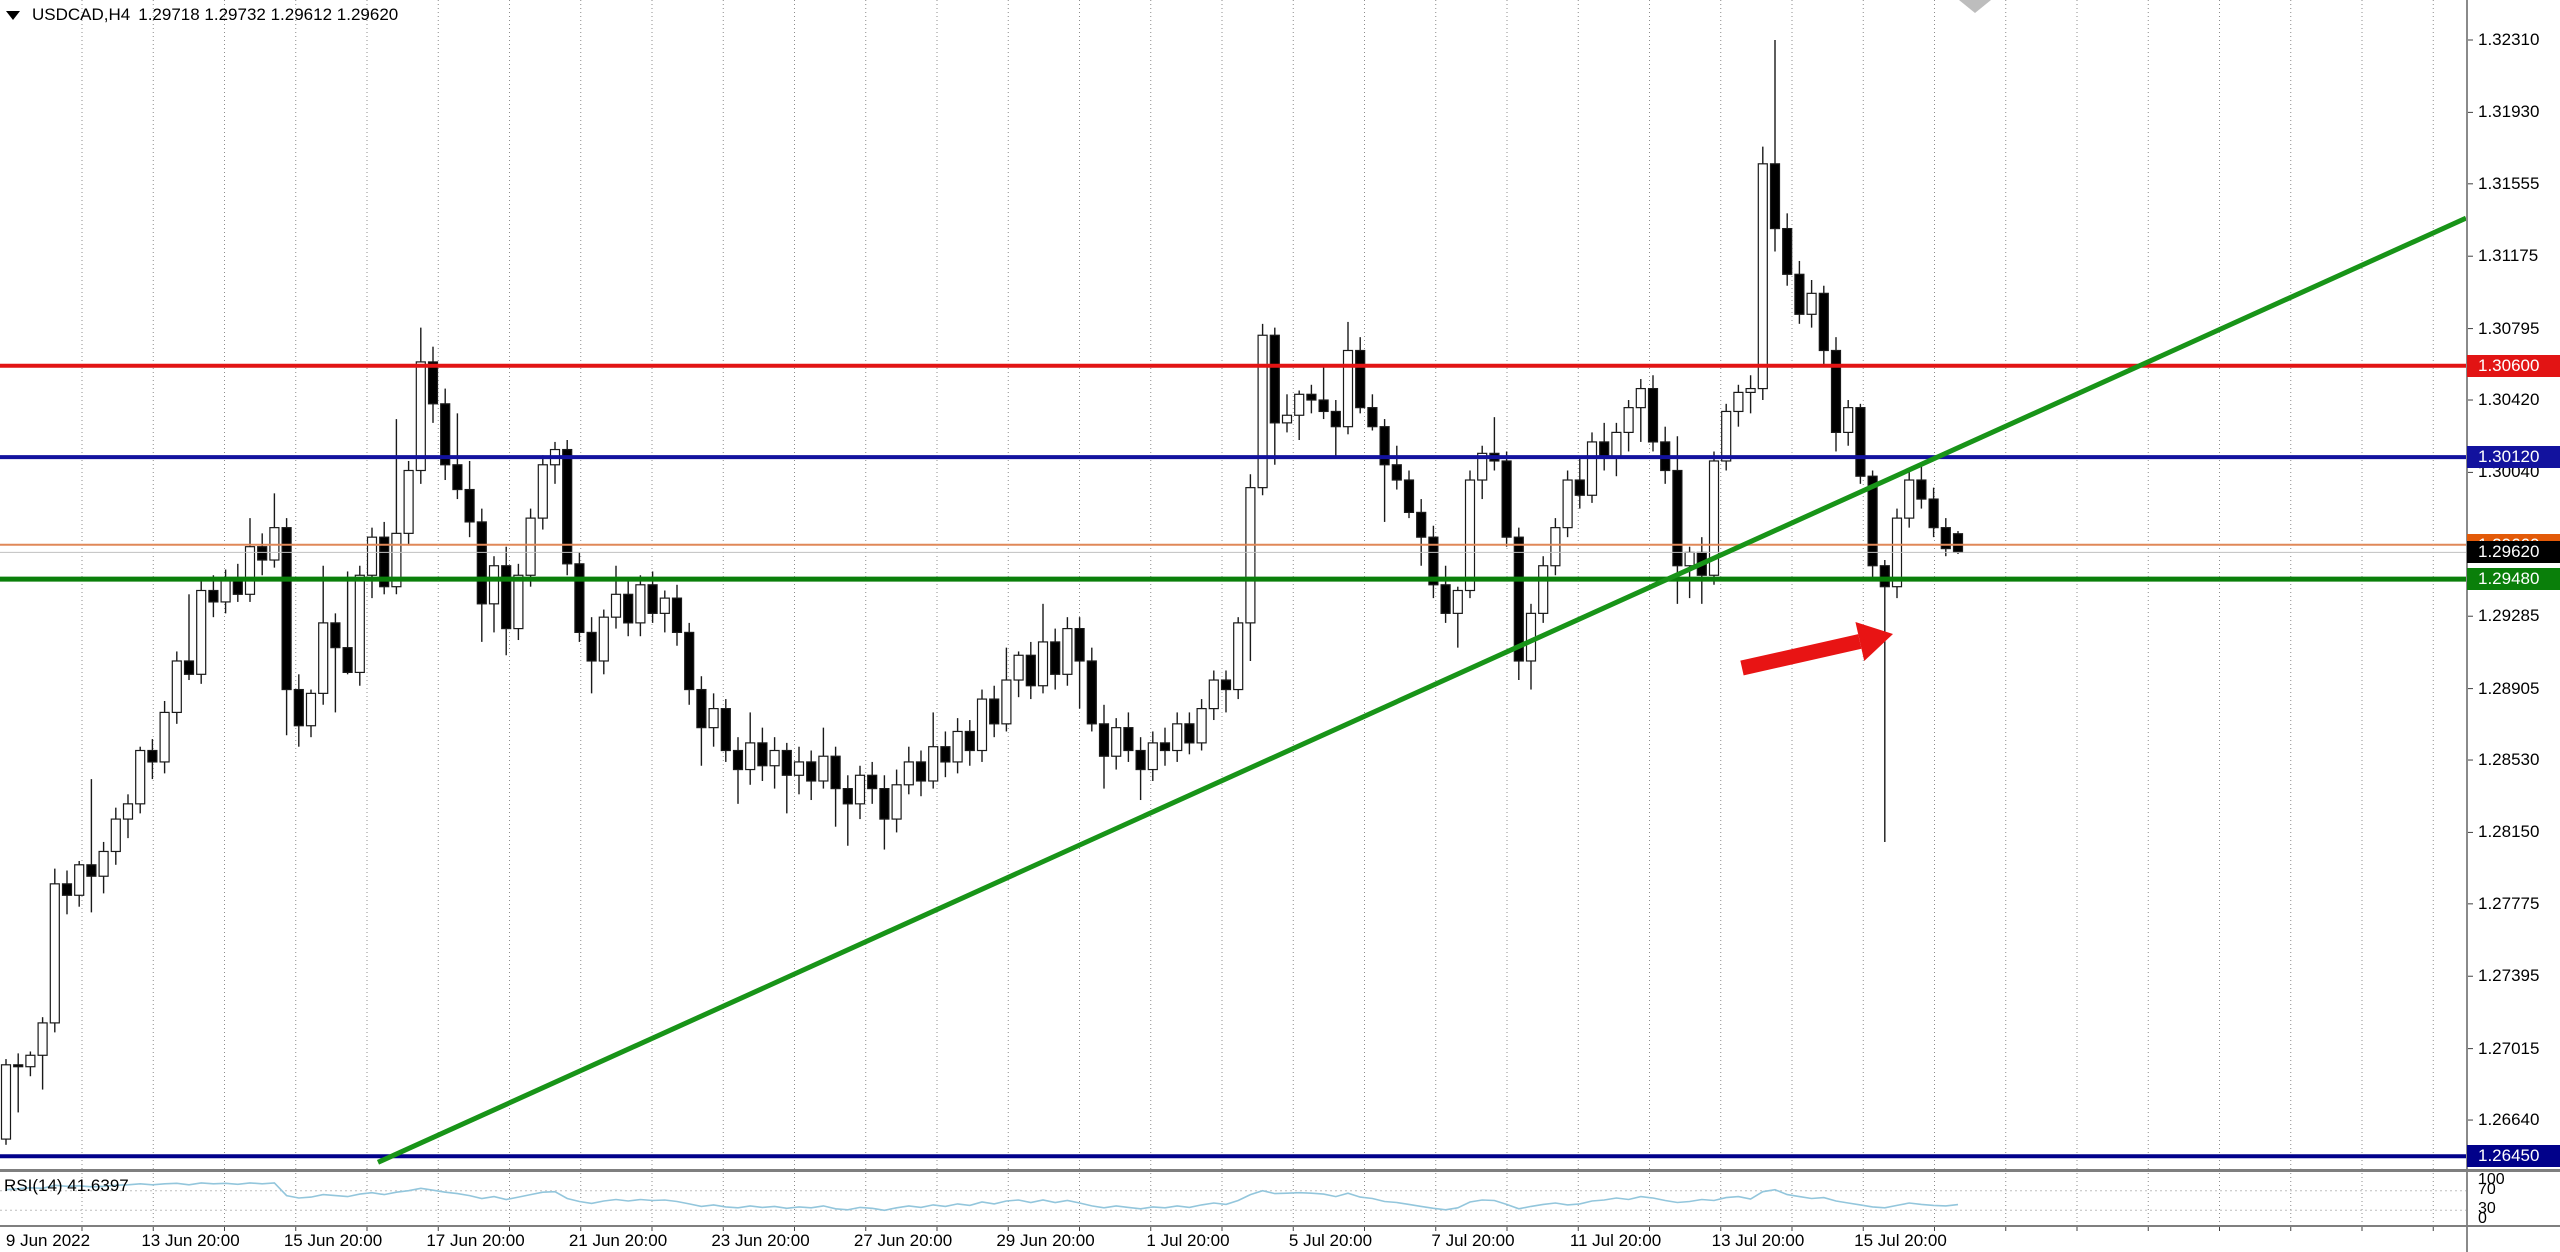 The image size is (2560, 1252). What do you see at coordinates (2509, 400) in the screenshot?
I see `price-axis-label: 1.30420` at bounding box center [2509, 400].